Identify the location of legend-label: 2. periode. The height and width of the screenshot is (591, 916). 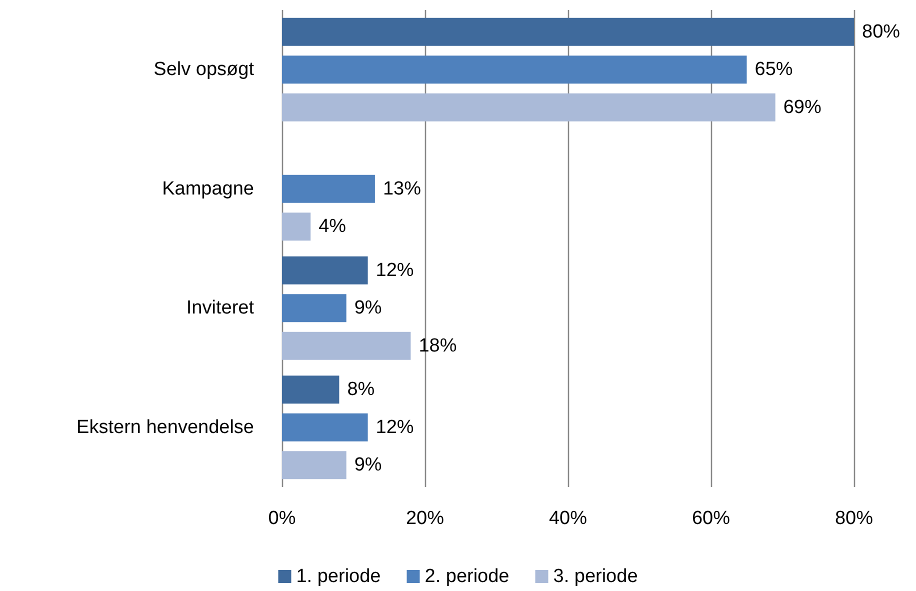
(467, 576).